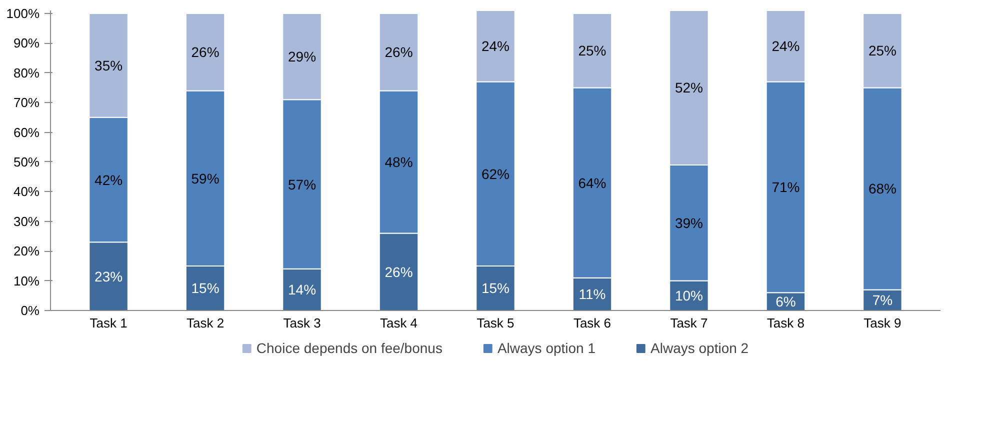 This screenshot has height=436, width=1000. Describe the element at coordinates (688, 296) in the screenshot. I see `data-label: 10%` at that location.